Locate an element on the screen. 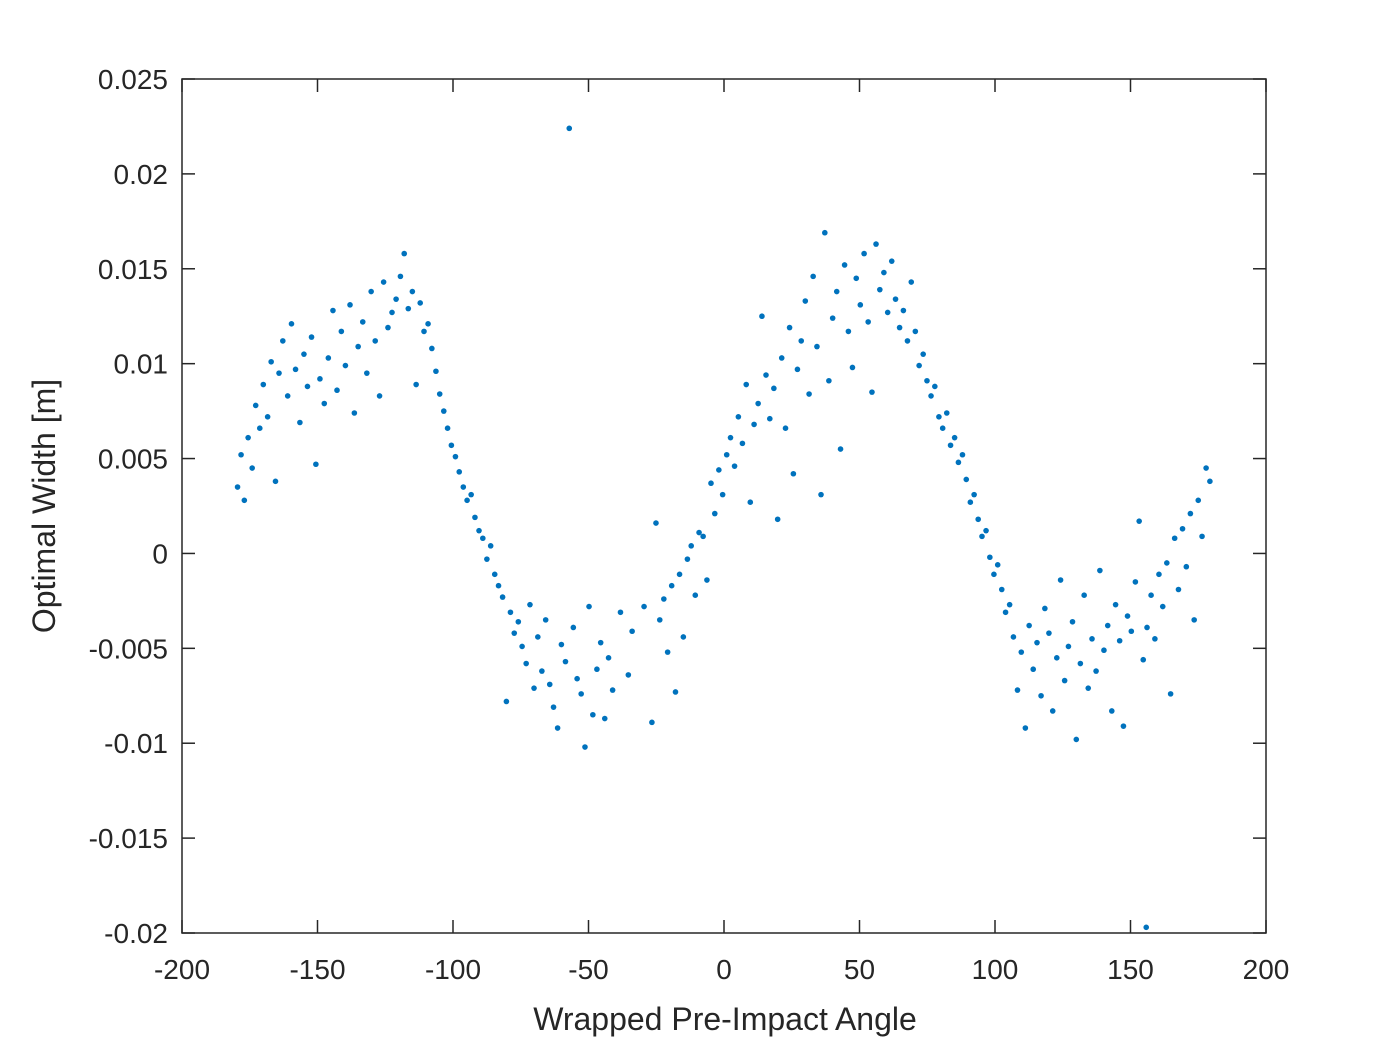  x-tick-label: -150 is located at coordinates (317, 969).